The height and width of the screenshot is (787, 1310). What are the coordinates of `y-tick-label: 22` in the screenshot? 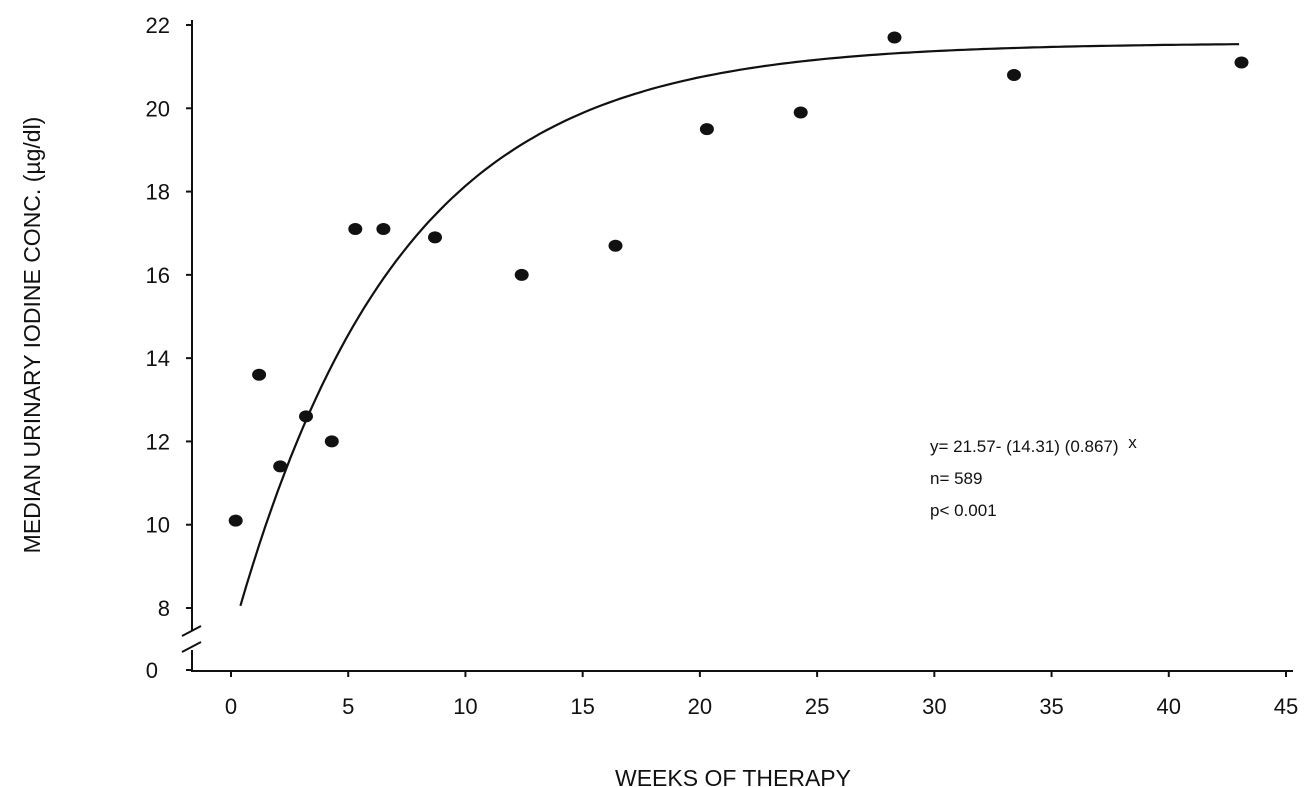 It's located at (158, 25).